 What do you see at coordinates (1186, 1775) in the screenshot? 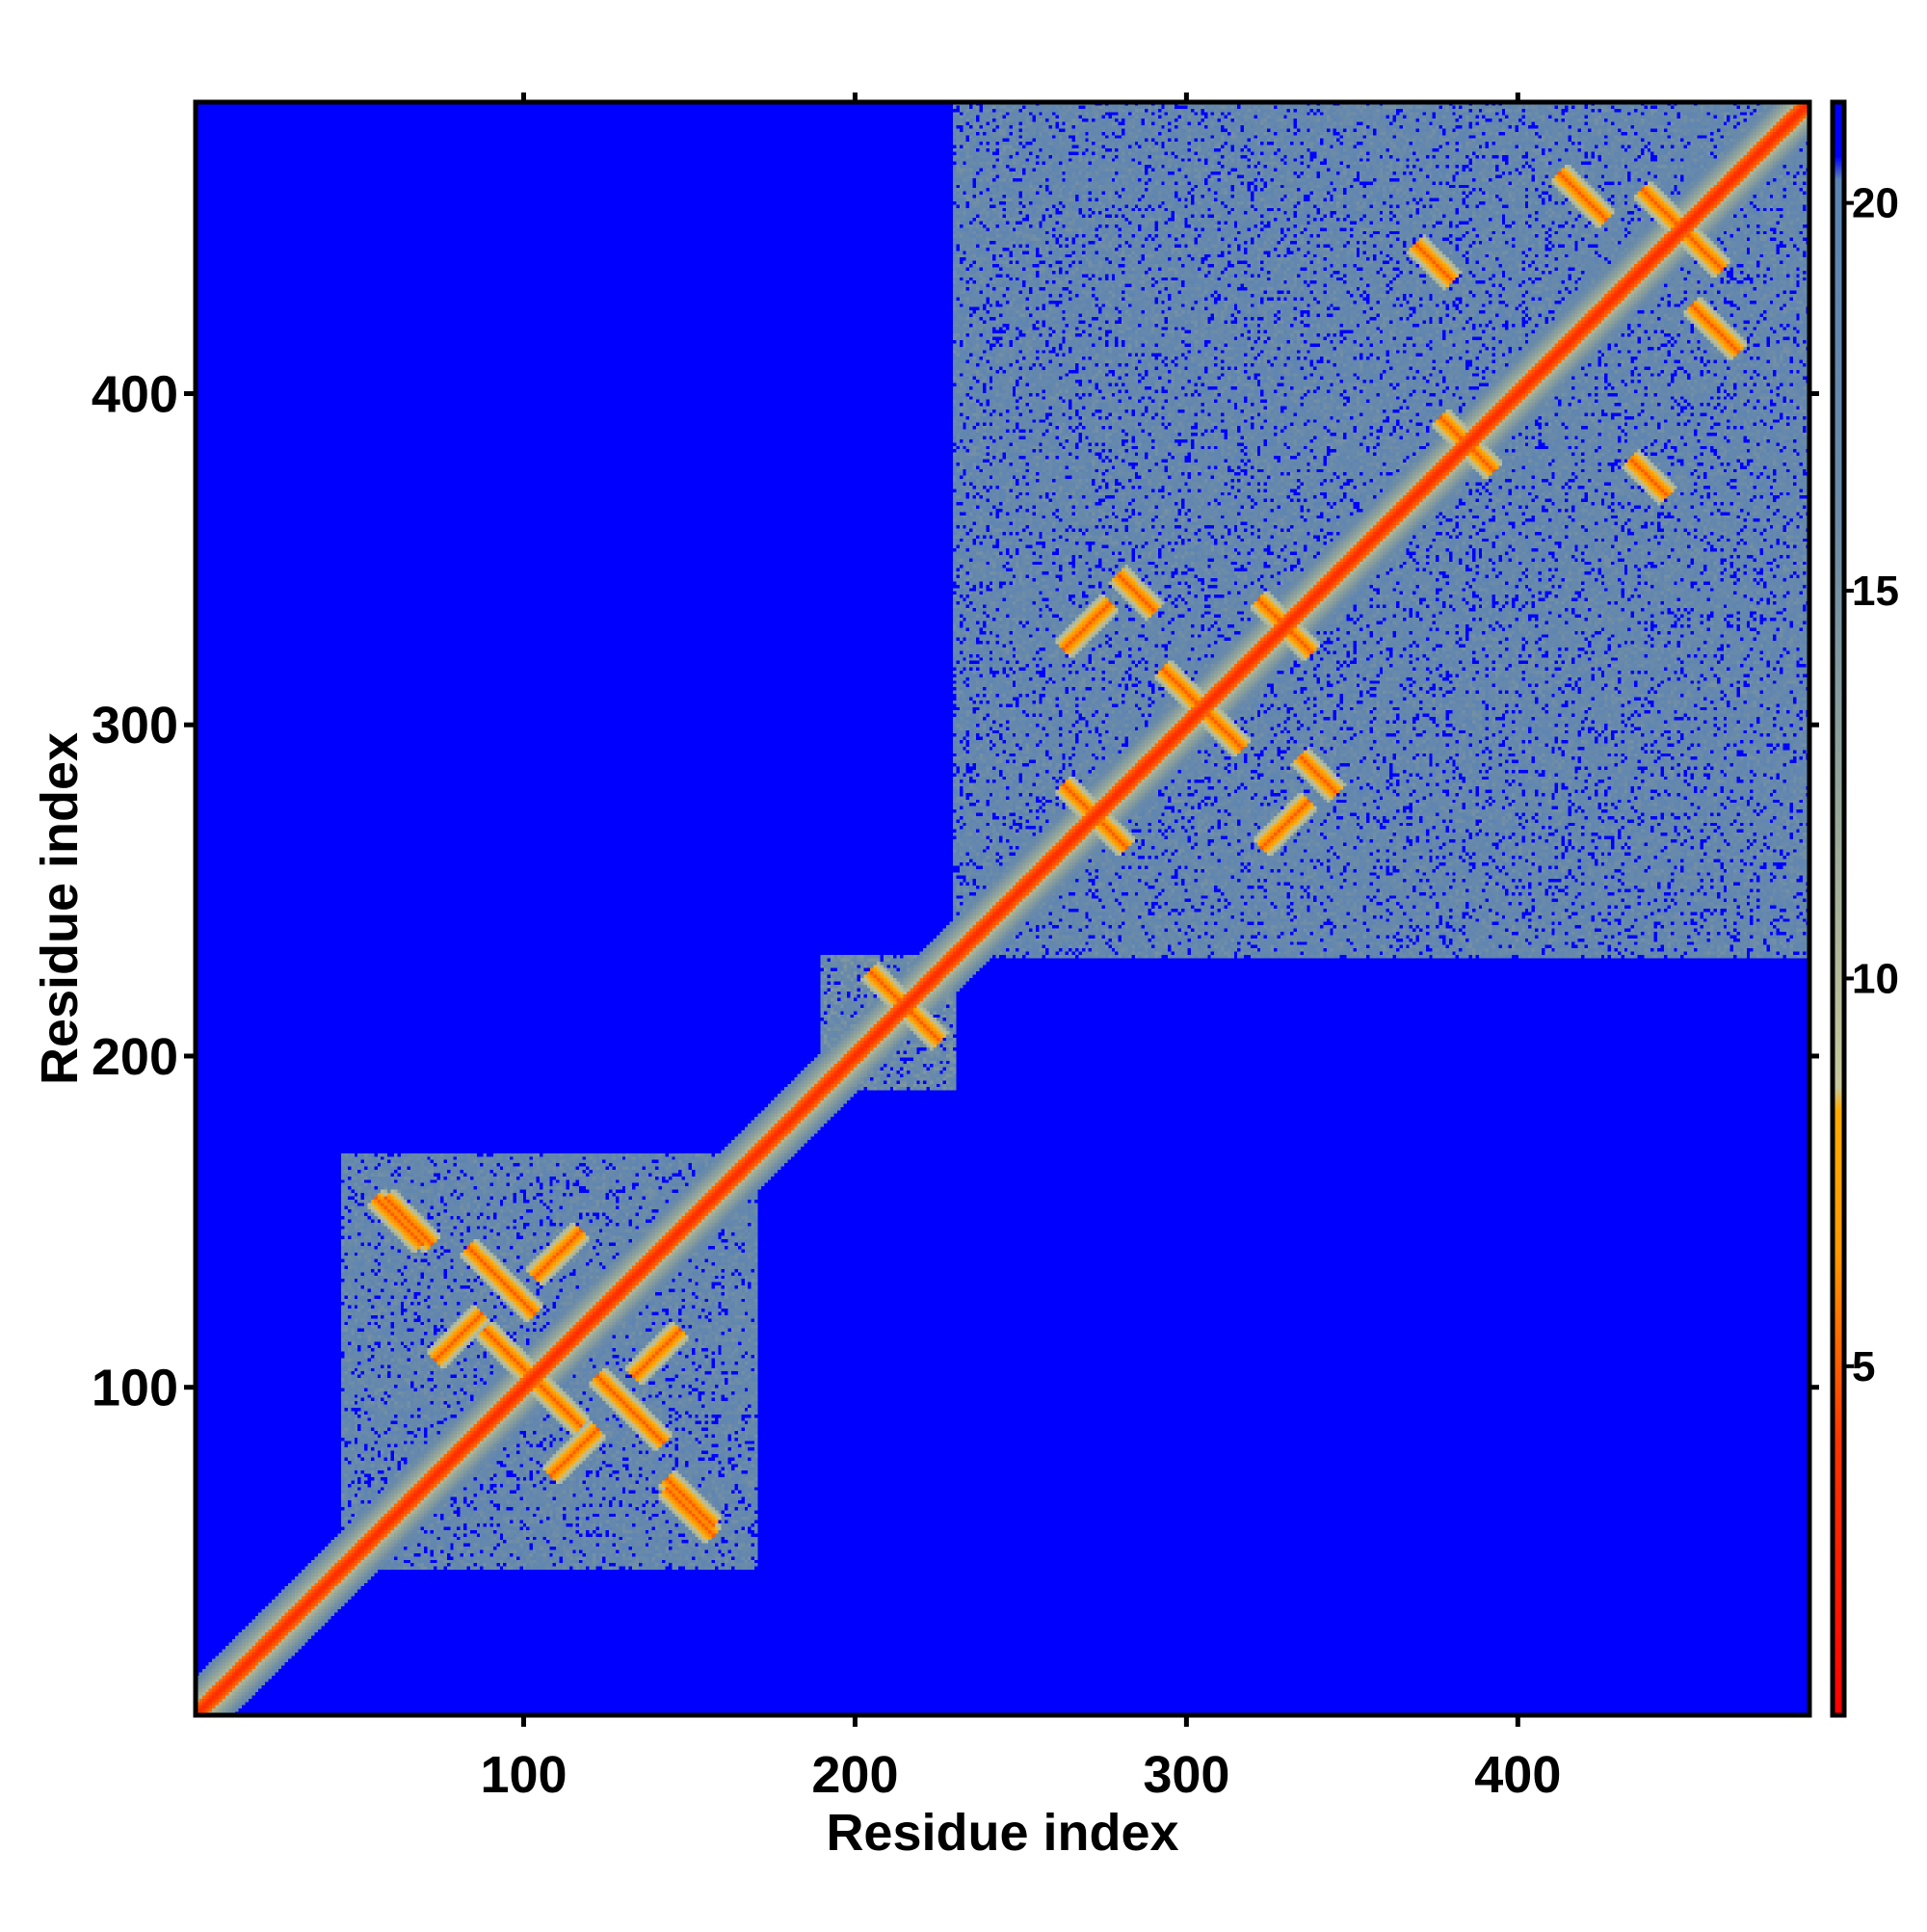
I see `x-tick-label: 300` at bounding box center [1186, 1775].